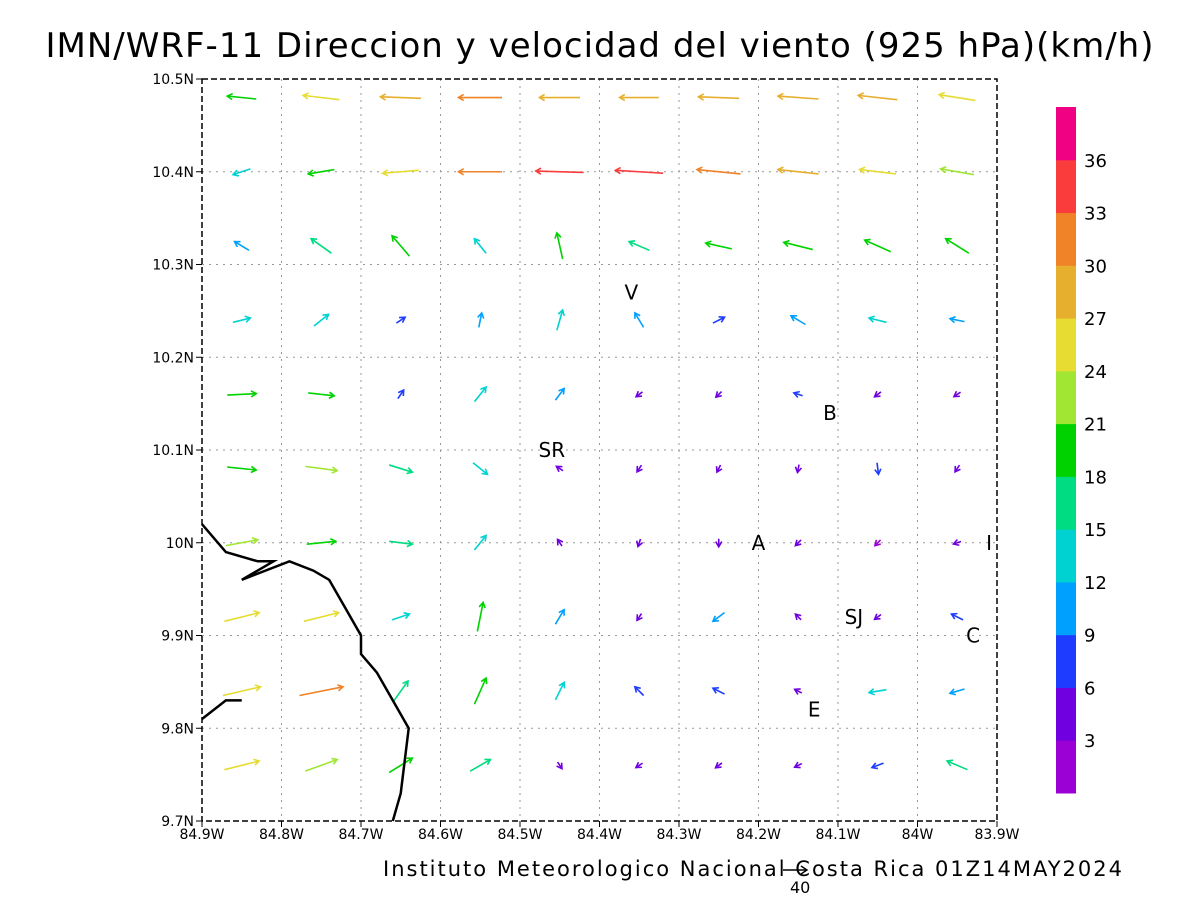 The image size is (1200, 900). I want to click on place-label: E, so click(814, 710).